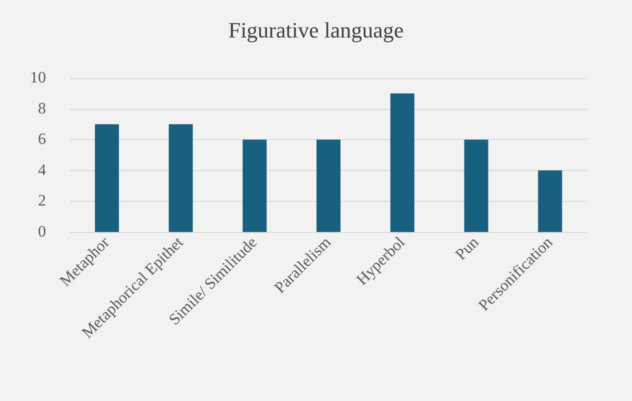  I want to click on y-tick-label: 0, so click(42, 232).